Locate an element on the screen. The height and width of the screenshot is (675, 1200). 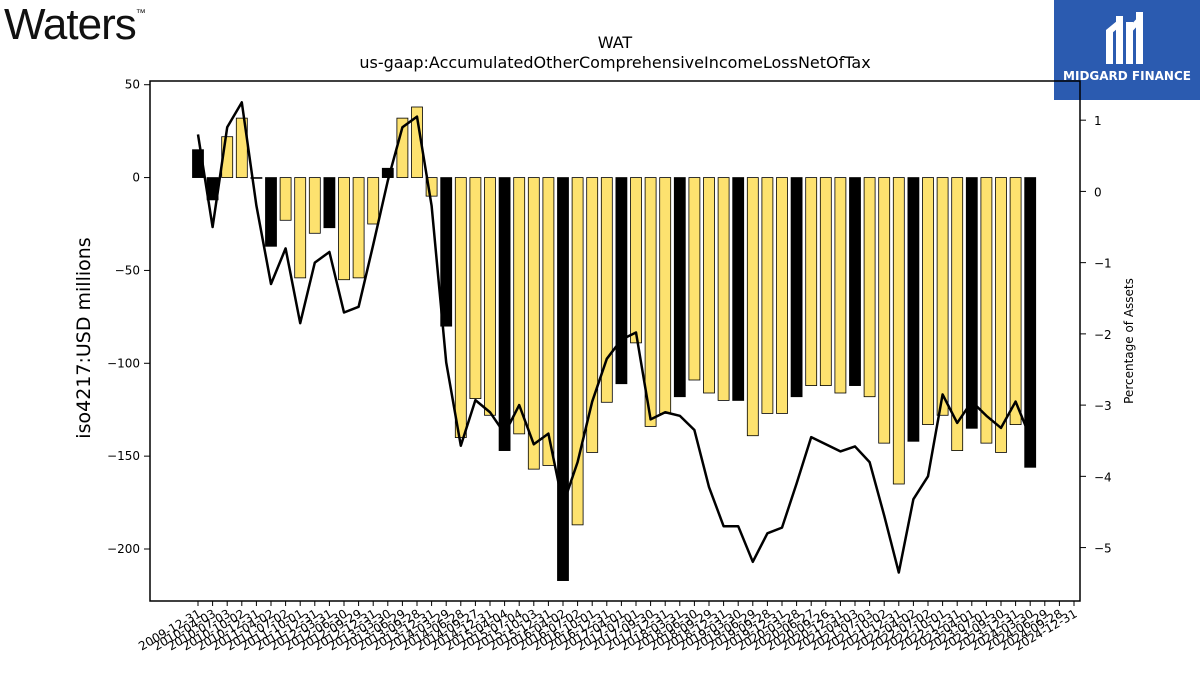
waters-logo-text: Waters is located at coordinates (70, 24).